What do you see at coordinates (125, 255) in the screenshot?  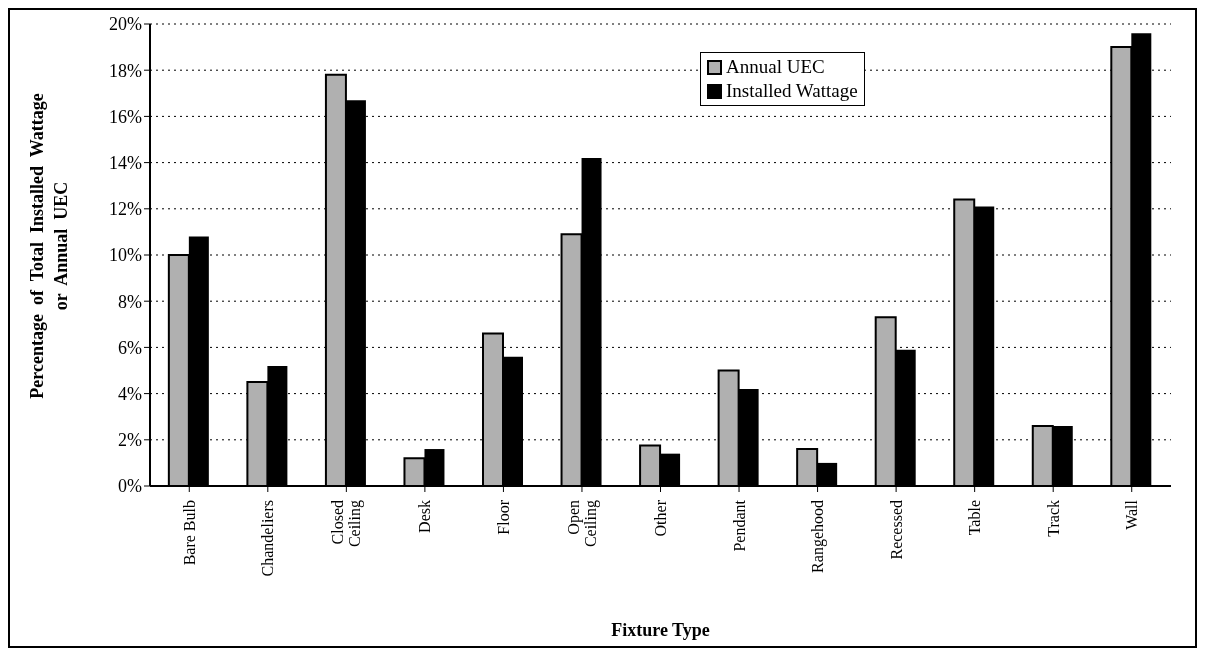 I see `y-tick-label: 10%` at bounding box center [125, 255].